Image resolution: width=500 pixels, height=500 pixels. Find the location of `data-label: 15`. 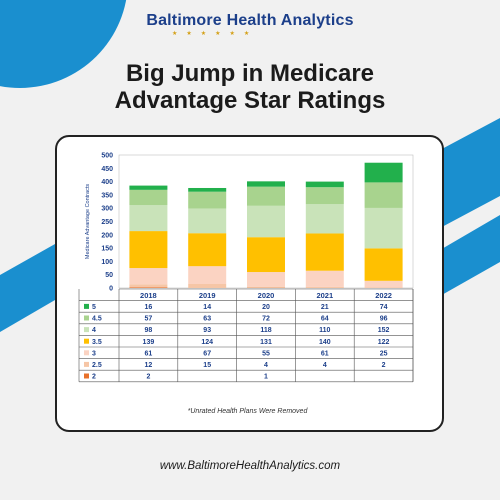

data-label: 15 is located at coordinates (207, 365).